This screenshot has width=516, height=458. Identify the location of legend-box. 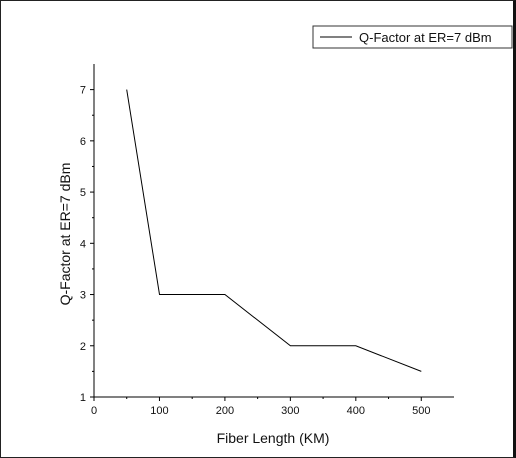
(412, 37).